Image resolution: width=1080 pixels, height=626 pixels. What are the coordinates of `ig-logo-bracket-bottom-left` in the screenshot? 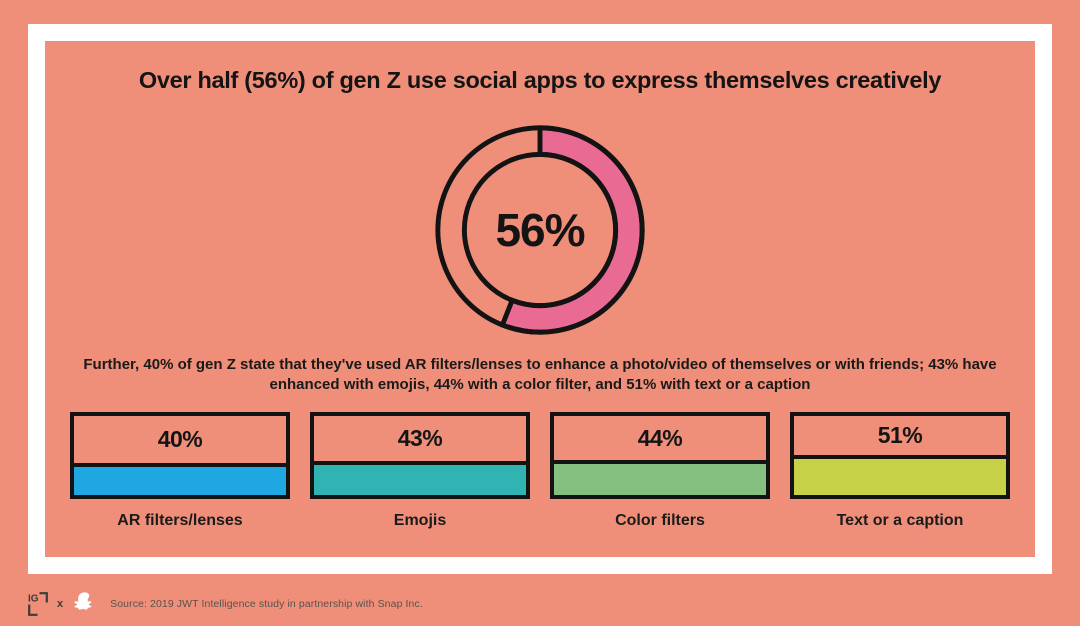 It's located at (33, 610).